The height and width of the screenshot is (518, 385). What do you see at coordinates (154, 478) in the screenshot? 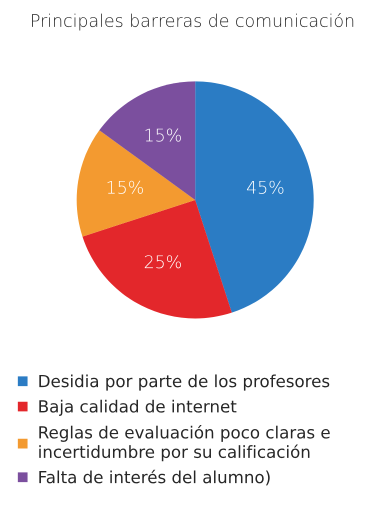
I see `legend-label: Falta de interés del alumno)` at bounding box center [154, 478].